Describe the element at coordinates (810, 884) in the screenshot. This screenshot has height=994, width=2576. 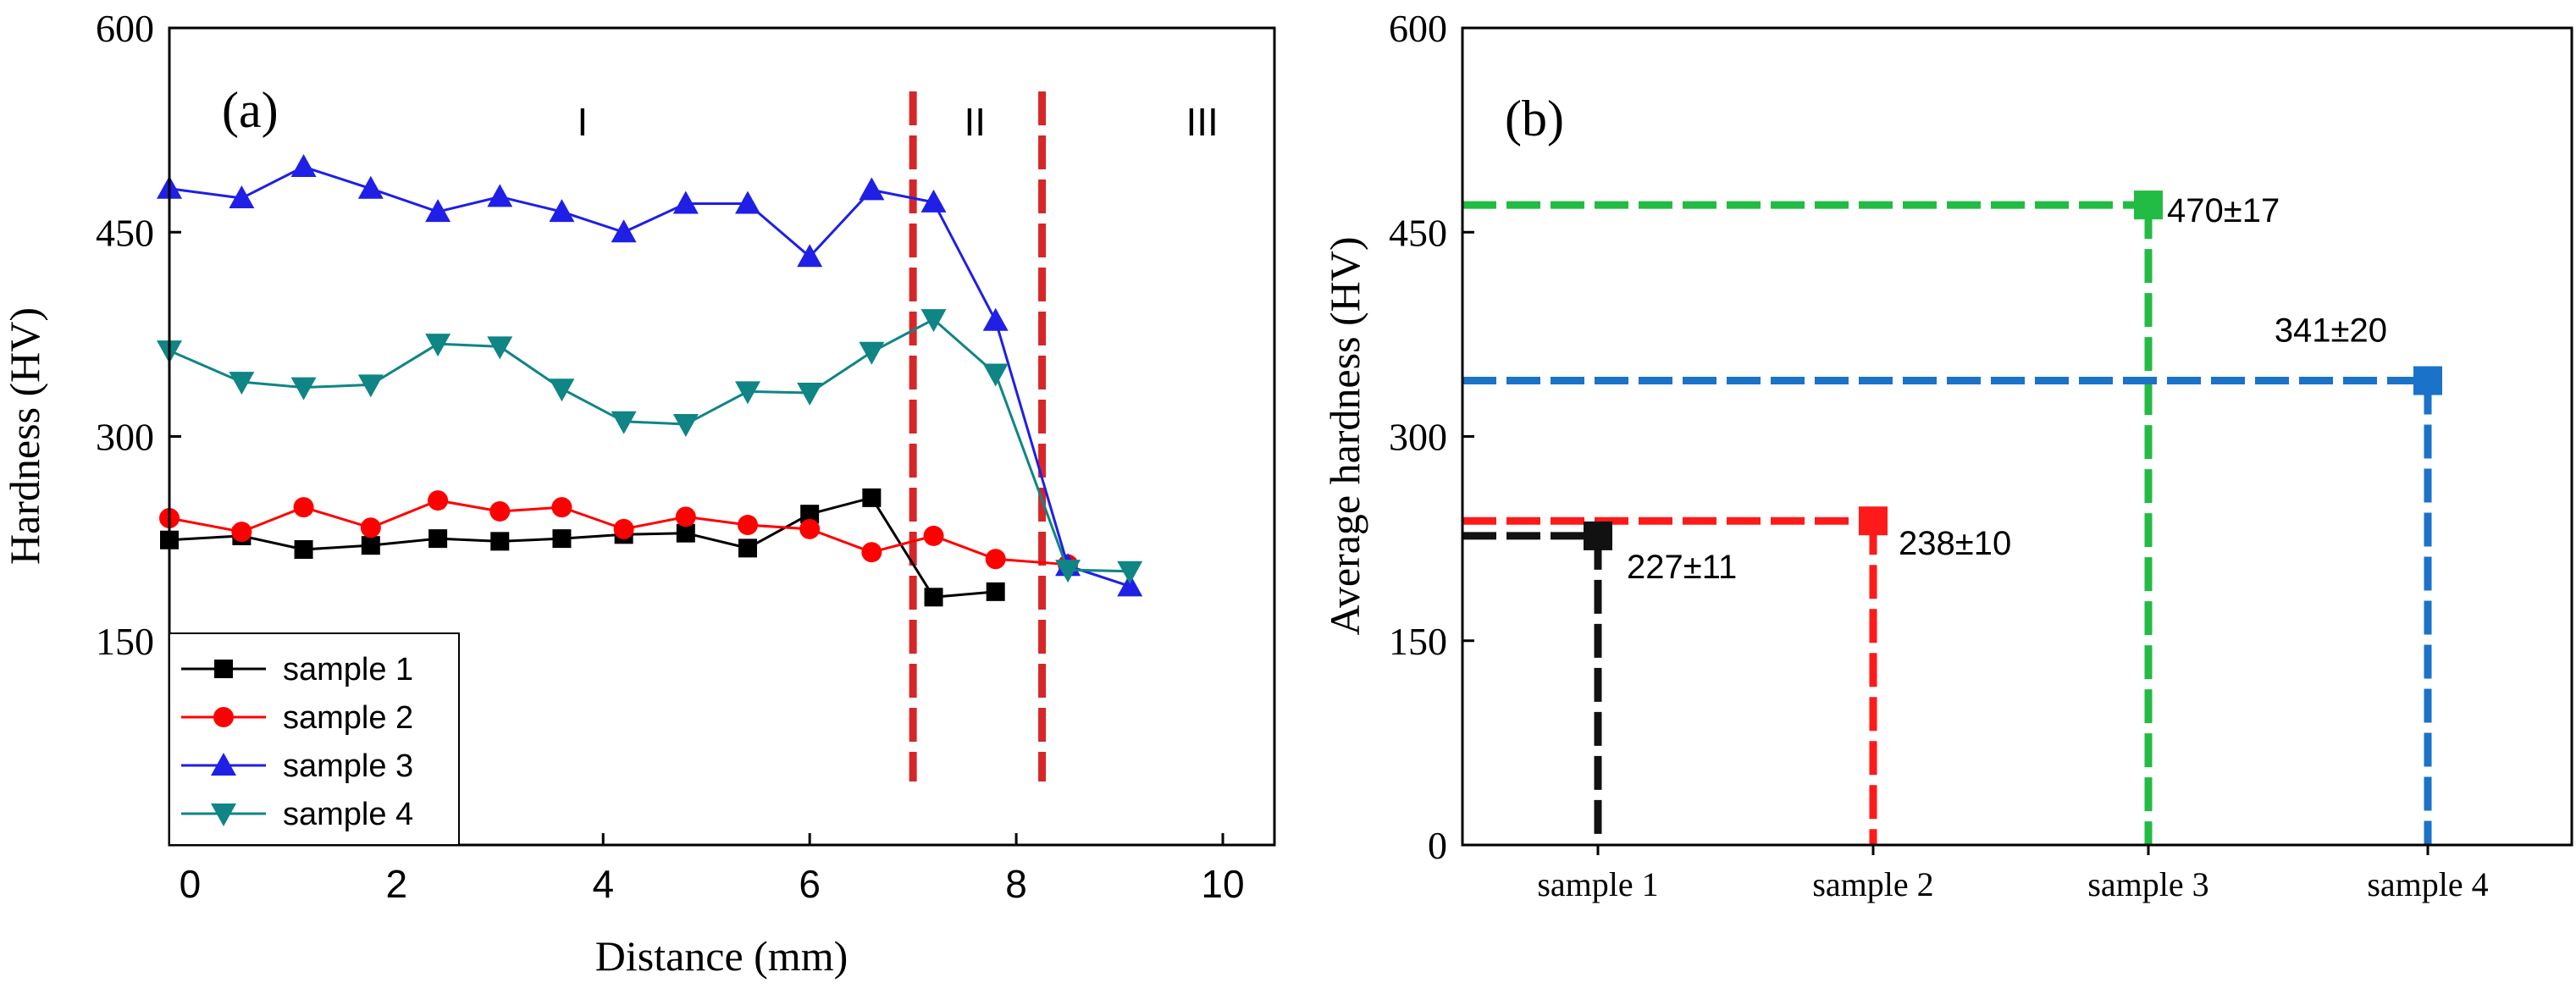
I see `x-tick-label: 6` at that location.